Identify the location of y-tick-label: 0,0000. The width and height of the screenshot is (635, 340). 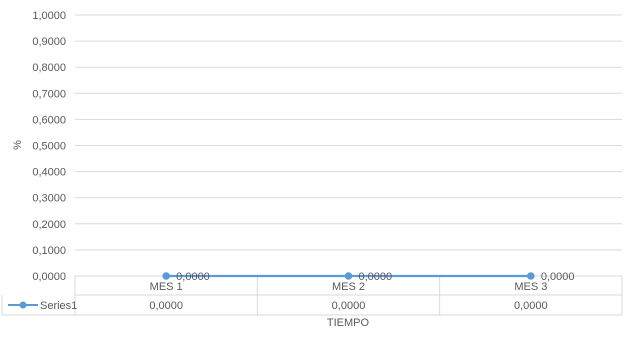
(49, 277).